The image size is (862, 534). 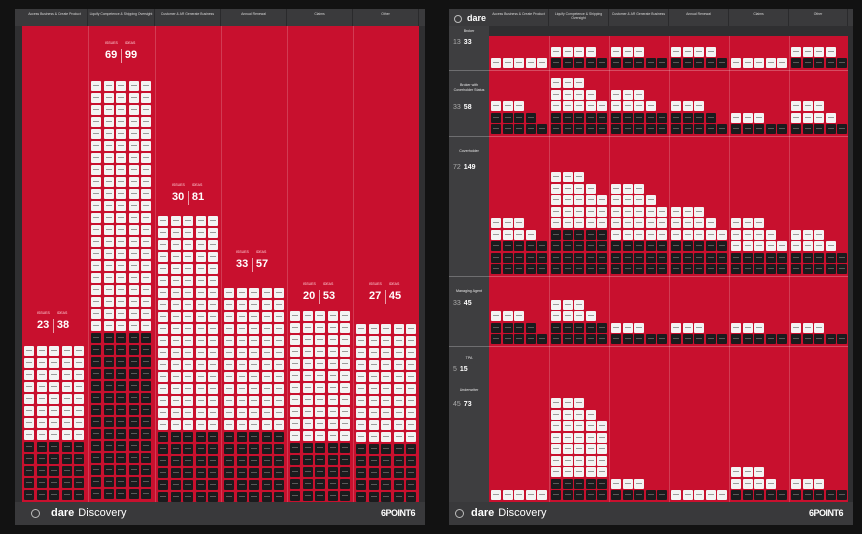 I want to click on row-stat: 5 15, so click(x=460, y=369).